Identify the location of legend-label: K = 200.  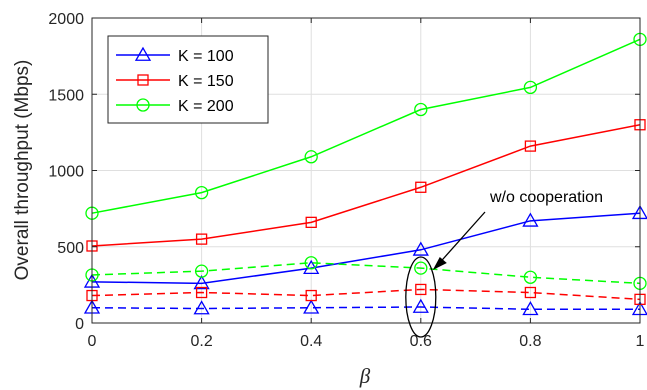
(206, 106).